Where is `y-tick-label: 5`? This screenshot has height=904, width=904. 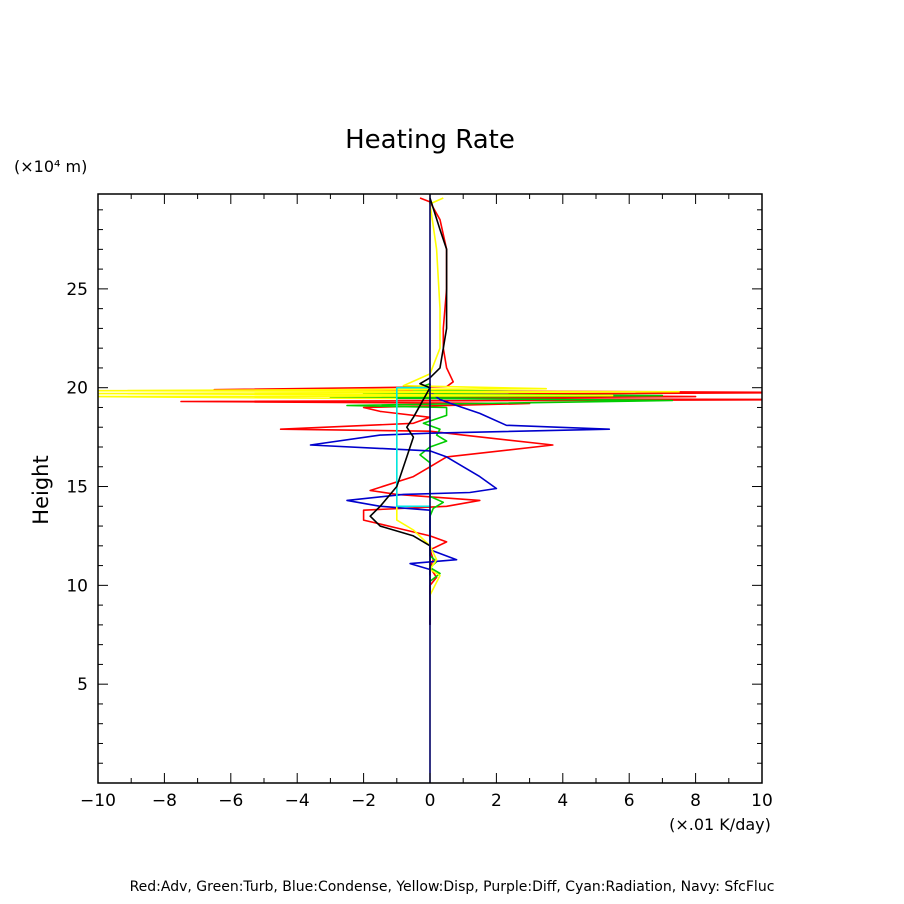
y-tick-label: 5 is located at coordinates (82, 685).